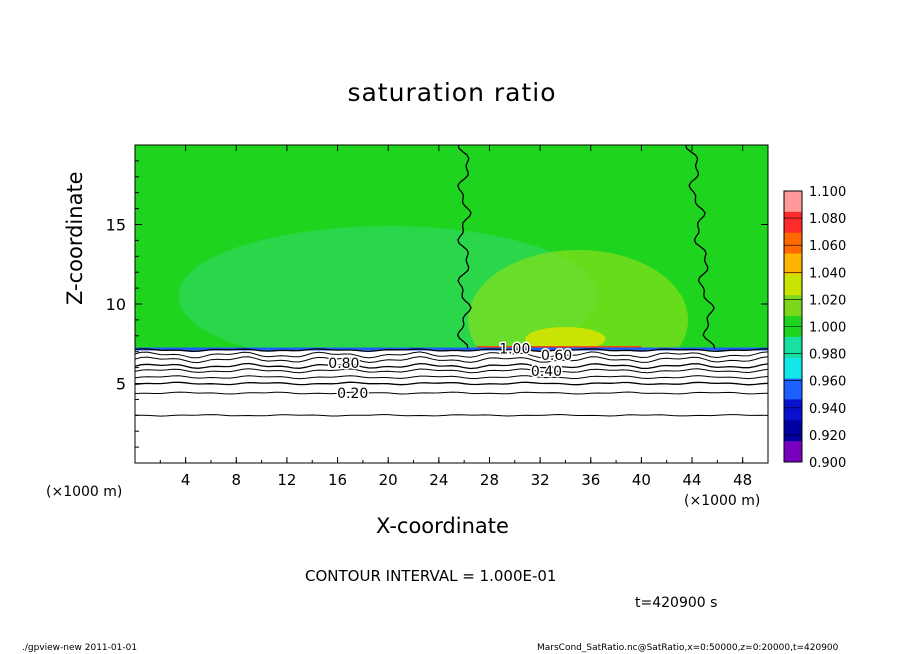  I want to click on y-tick-label: 15, so click(116, 225).